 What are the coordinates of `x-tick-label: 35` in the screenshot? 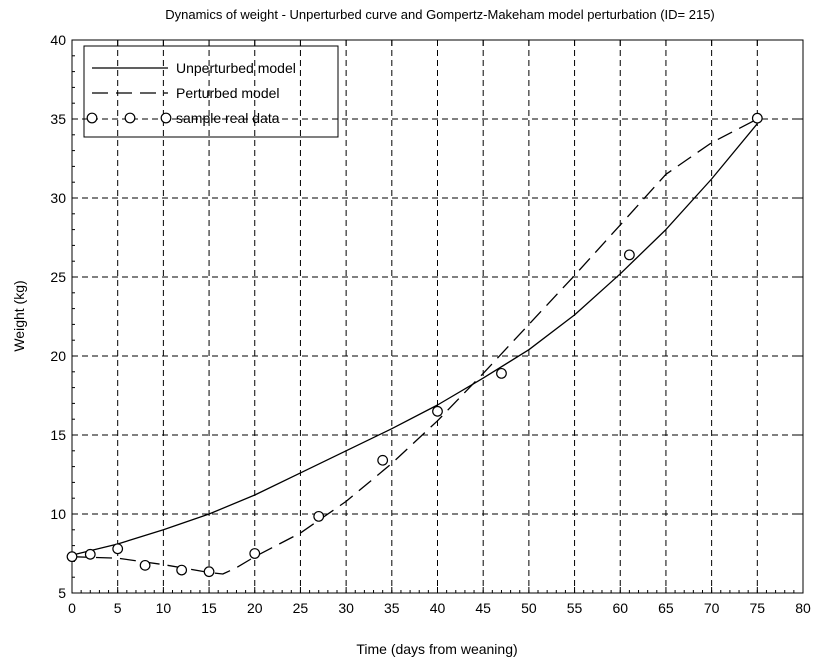 It's located at (392, 608).